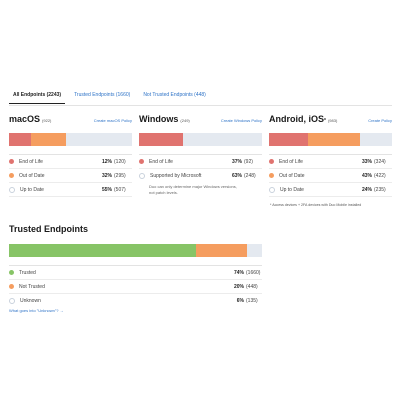 The image size is (400, 400). What do you see at coordinates (142, 175) in the screenshot?
I see `supported-dot-icon` at bounding box center [142, 175].